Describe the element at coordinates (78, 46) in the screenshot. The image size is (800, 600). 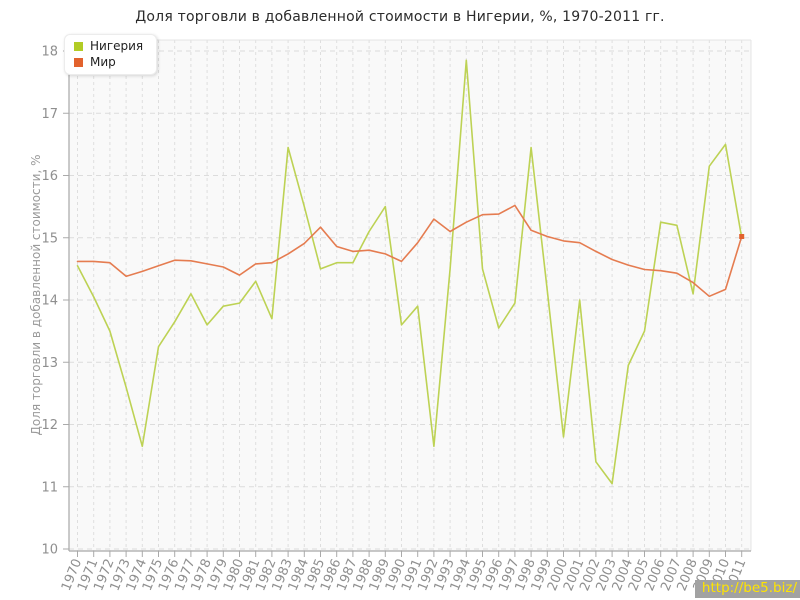
I see `nigeria-series-swatch-icon` at that location.